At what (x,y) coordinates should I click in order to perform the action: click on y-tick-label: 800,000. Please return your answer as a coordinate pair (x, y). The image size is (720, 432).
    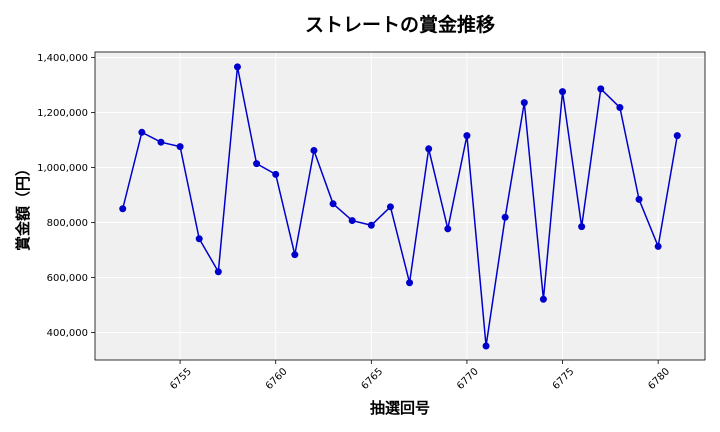
    Looking at the image, I should click on (67, 223).